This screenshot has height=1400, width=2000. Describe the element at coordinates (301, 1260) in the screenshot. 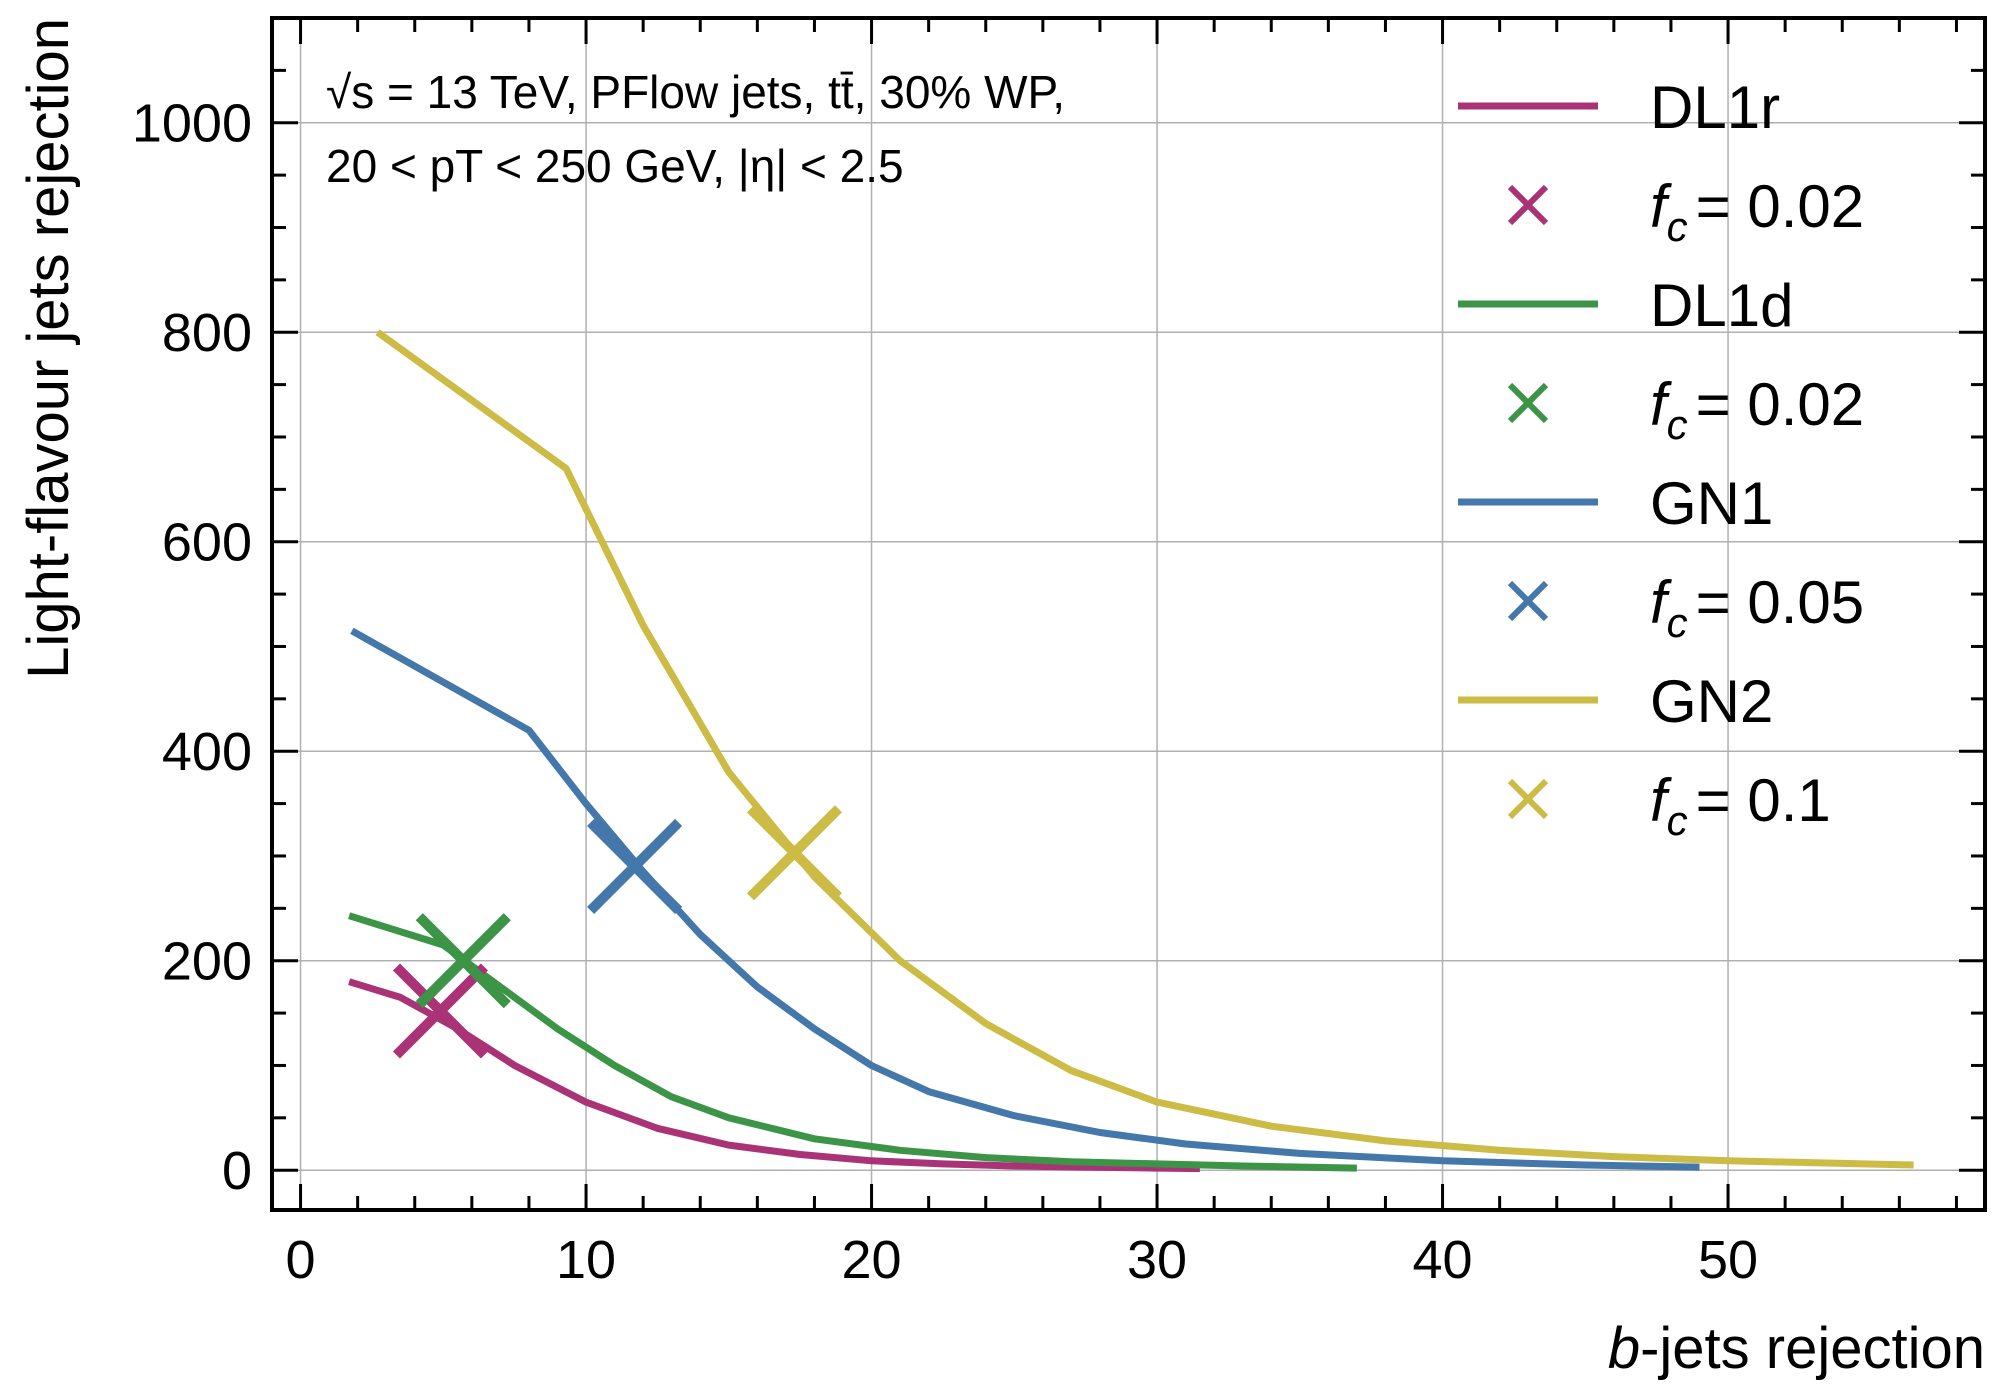

I see `x-tick-label: 0` at that location.